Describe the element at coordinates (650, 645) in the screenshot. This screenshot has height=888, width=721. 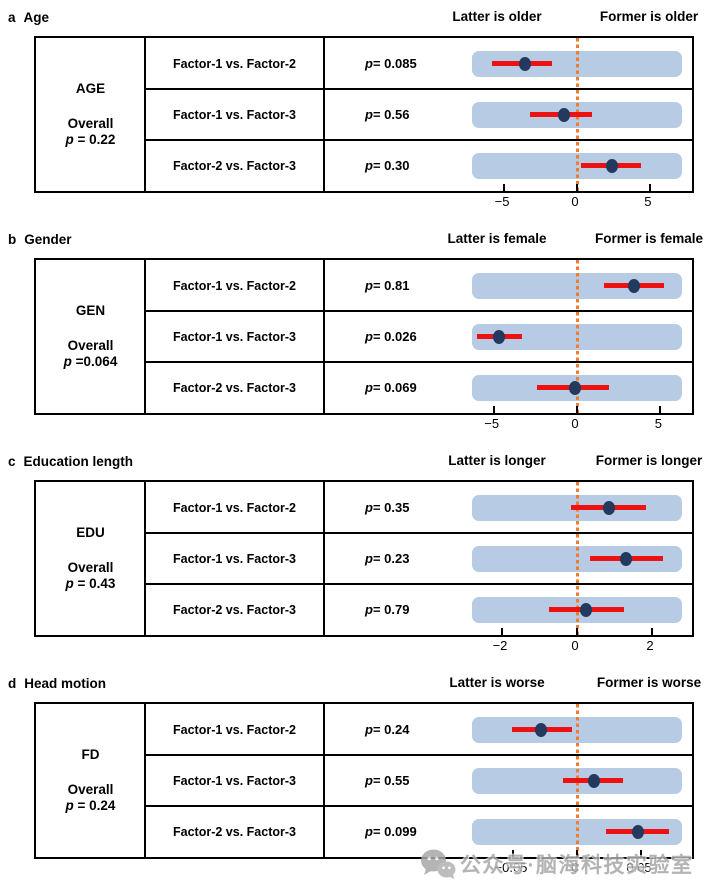
I see `axis-tick-label: 2` at that location.